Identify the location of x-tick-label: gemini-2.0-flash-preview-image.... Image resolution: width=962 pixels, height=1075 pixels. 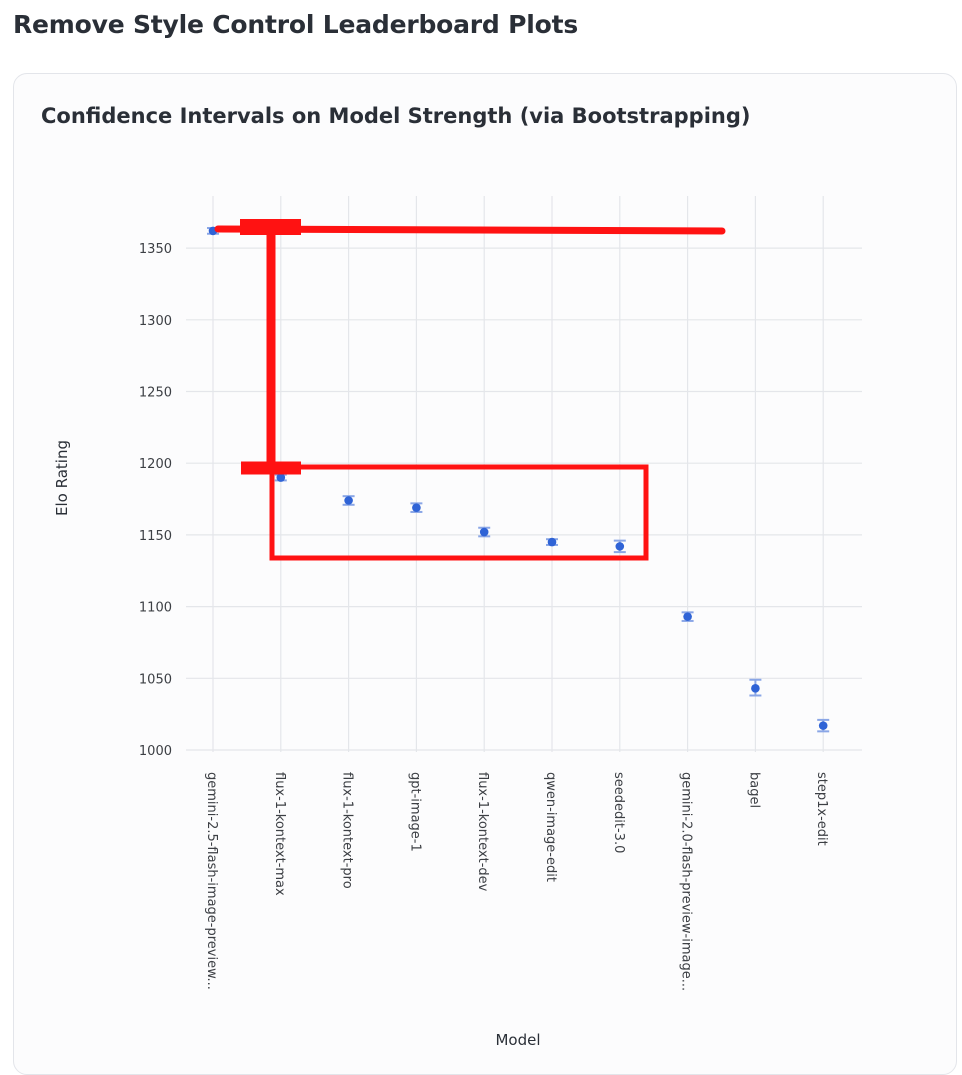
(686, 881).